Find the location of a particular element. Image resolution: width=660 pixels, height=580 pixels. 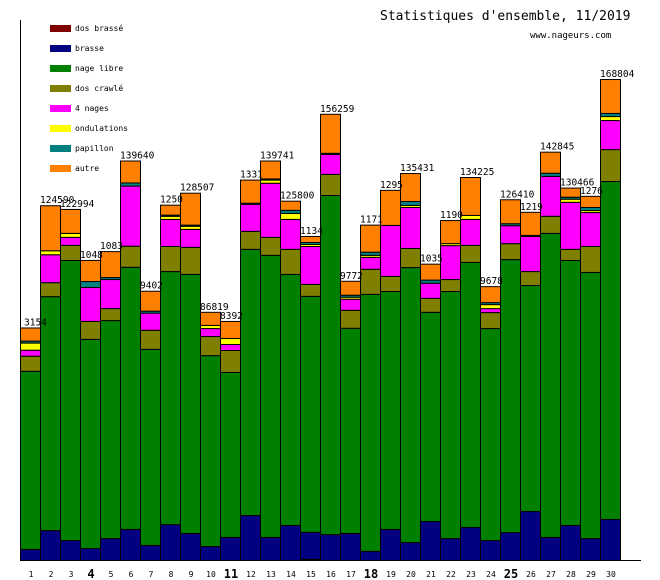

x-tick-label: 5 is located at coordinates (111, 574).